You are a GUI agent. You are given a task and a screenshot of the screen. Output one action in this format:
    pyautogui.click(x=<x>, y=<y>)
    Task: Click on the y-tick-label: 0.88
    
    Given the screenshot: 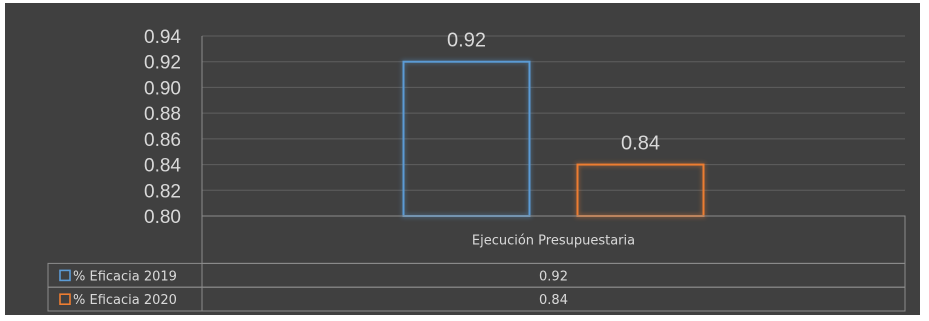 What is the action you would take?
    pyautogui.click(x=162, y=114)
    